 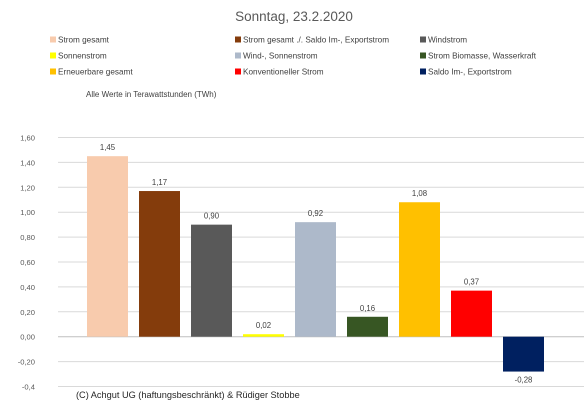 What do you see at coordinates (447, 40) in the screenshot?
I see `legend-label: Windstrom` at bounding box center [447, 40].